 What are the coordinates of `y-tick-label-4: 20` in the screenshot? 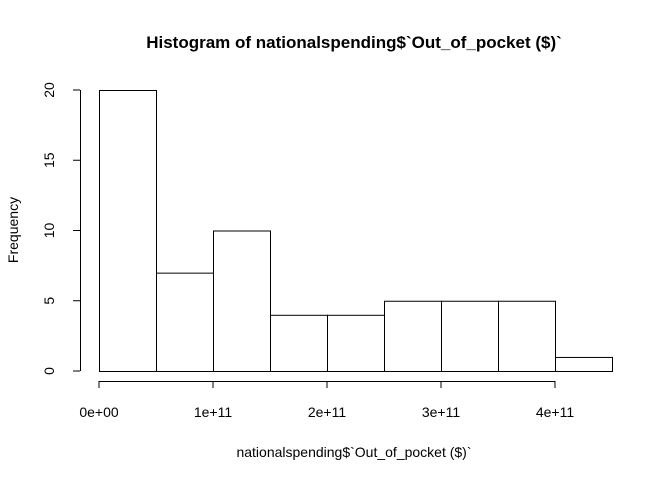 It's located at (49, 90).